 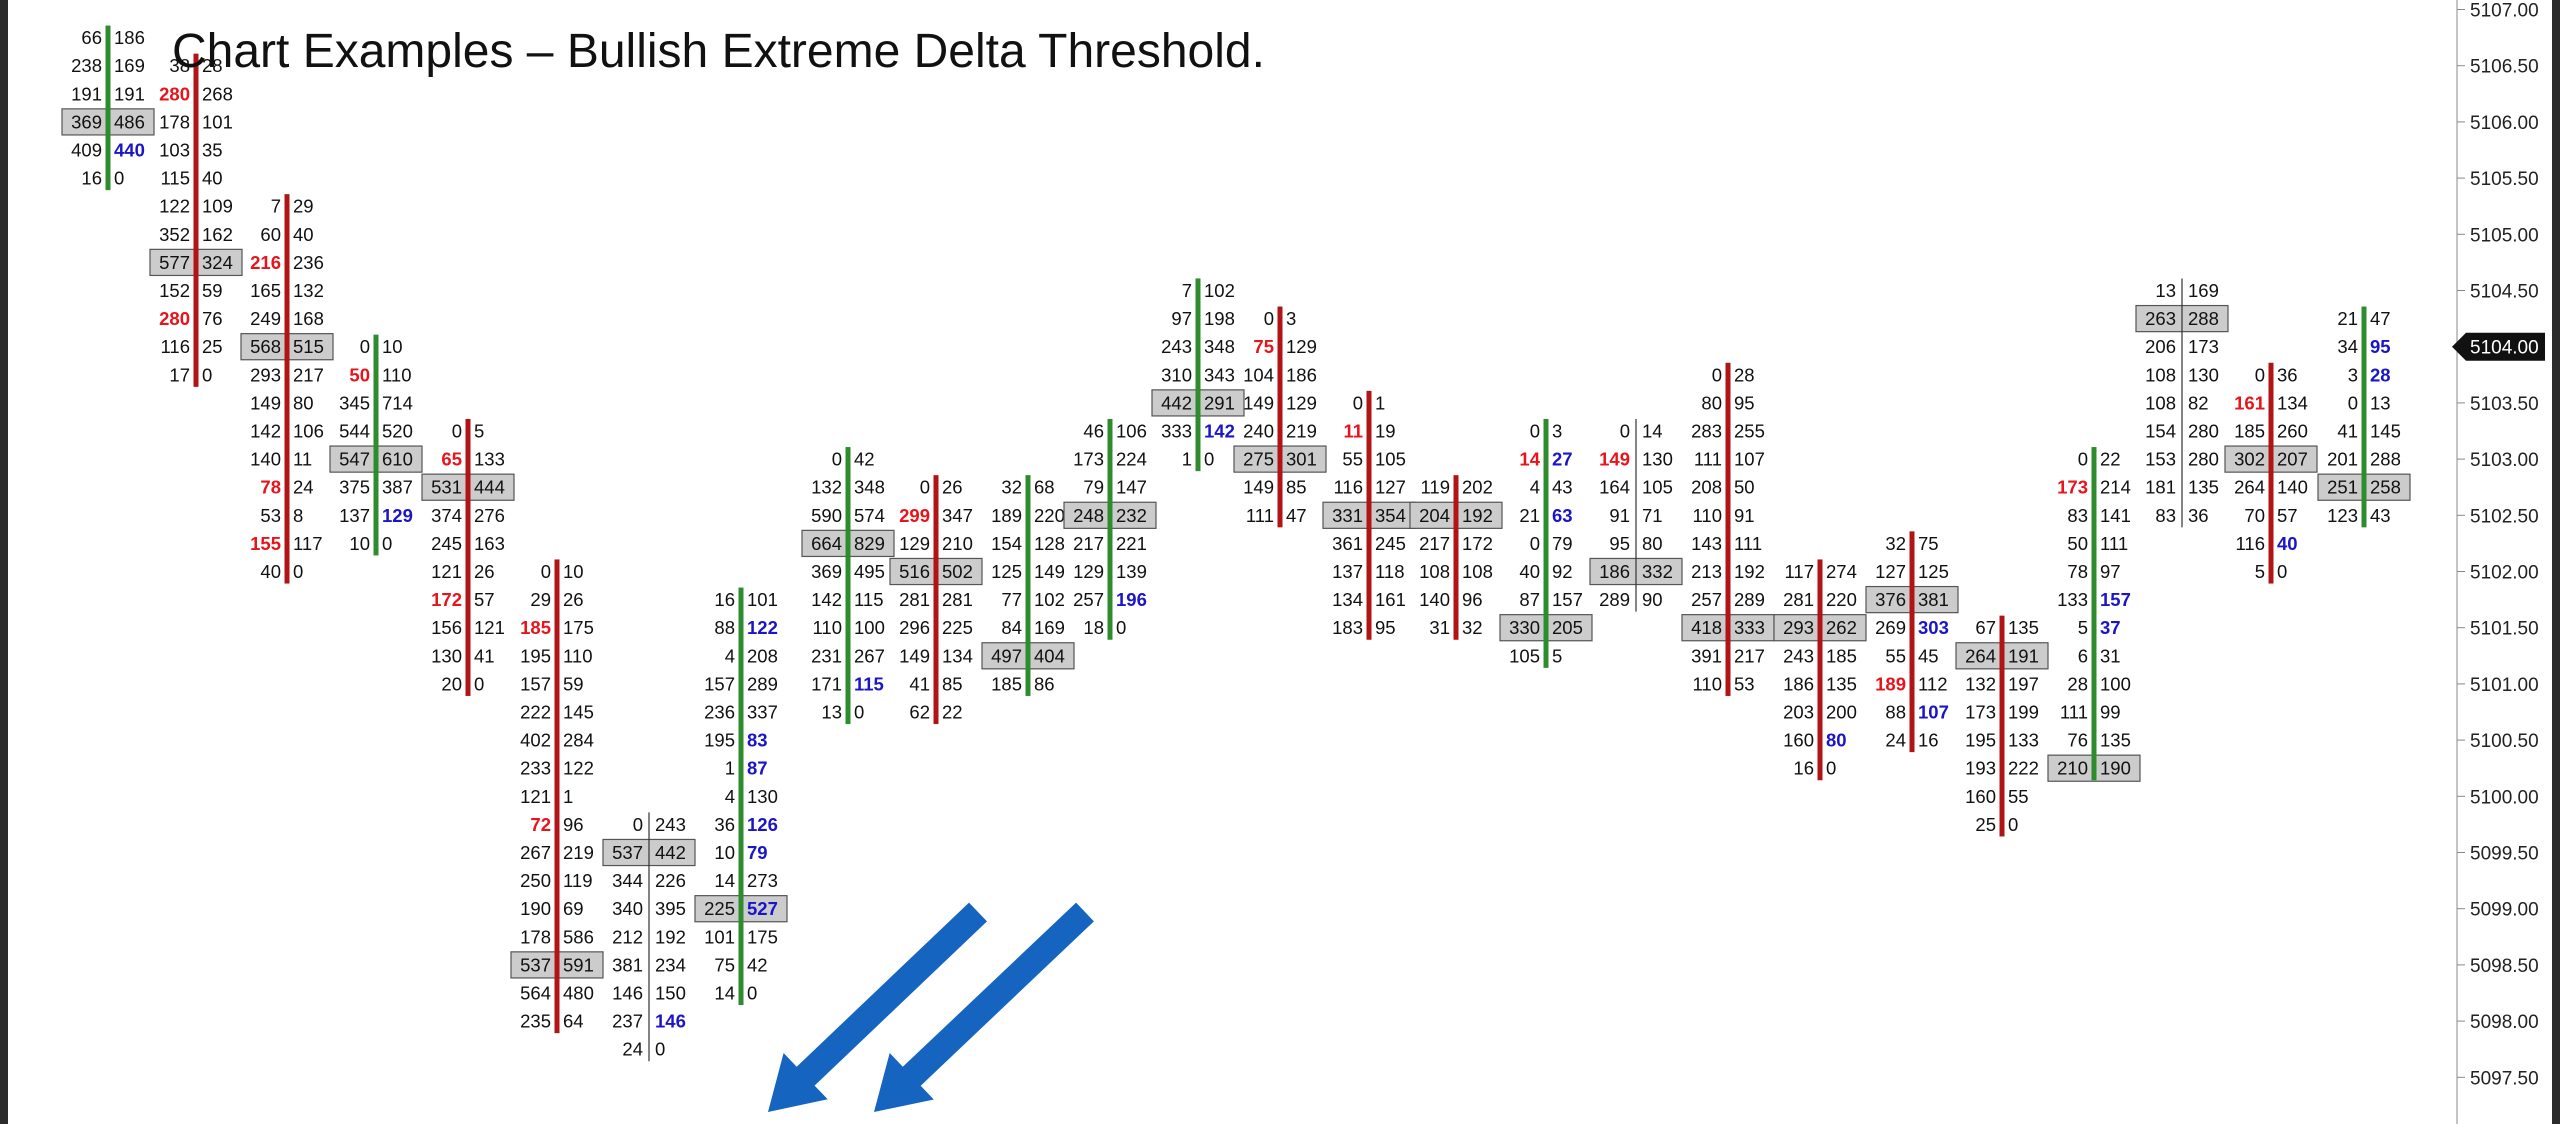 What do you see at coordinates (1748, 543) in the screenshot?
I see `ask-volume-cell: 111` at bounding box center [1748, 543].